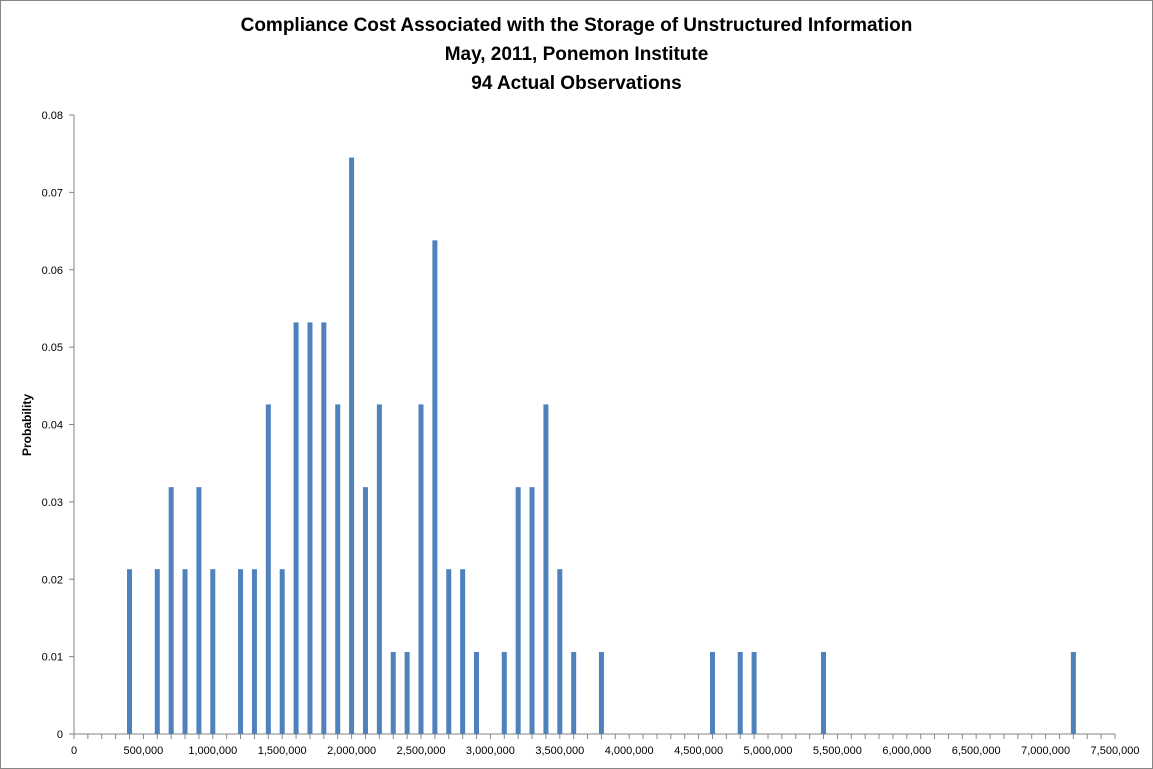 Image resolution: width=1153 pixels, height=769 pixels. What do you see at coordinates (52, 271) in the screenshot?
I see `y-tick-label: 0.06` at bounding box center [52, 271].